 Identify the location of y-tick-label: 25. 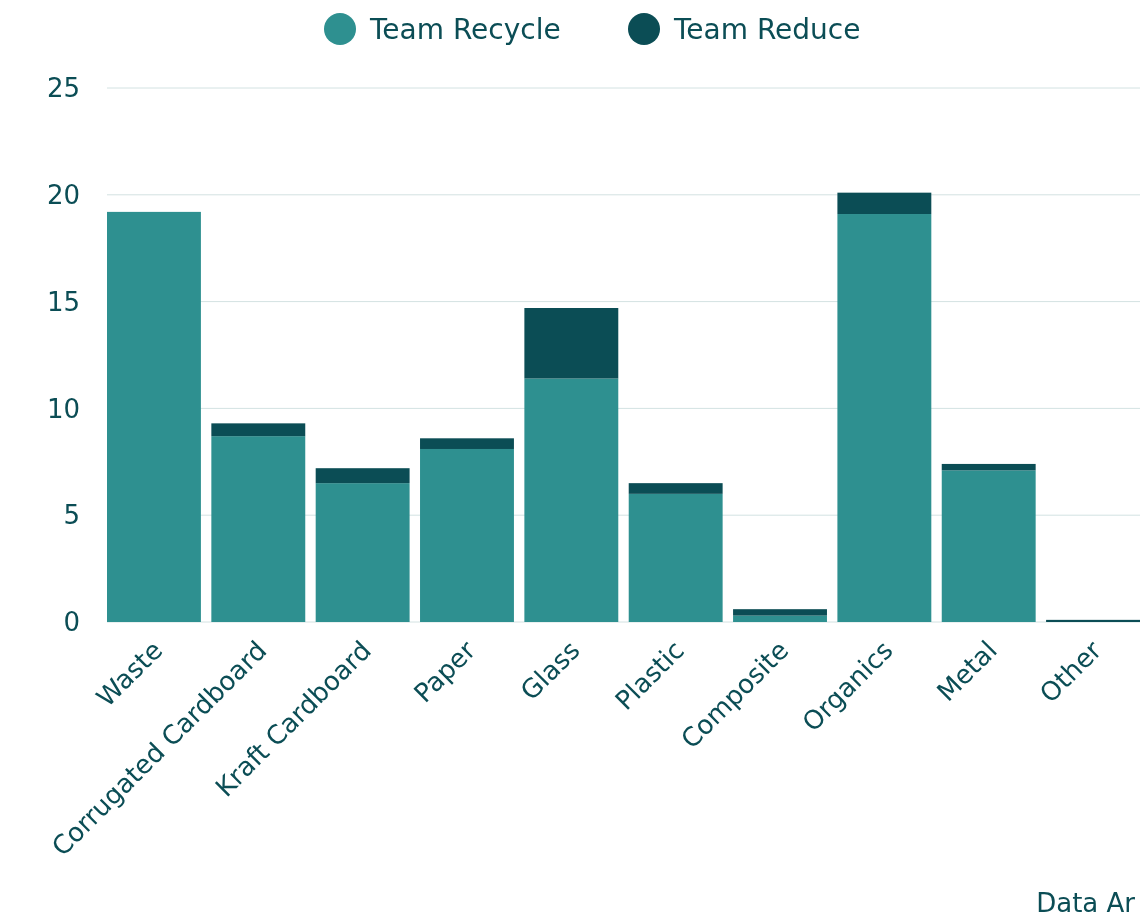
(63, 88).